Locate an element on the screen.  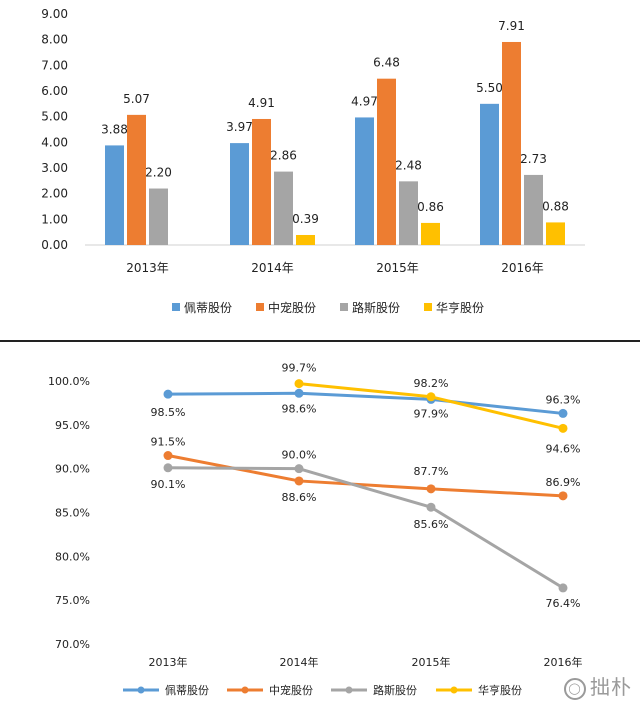
watermark: ◯ 拙朴 is located at coordinates (598, 685).